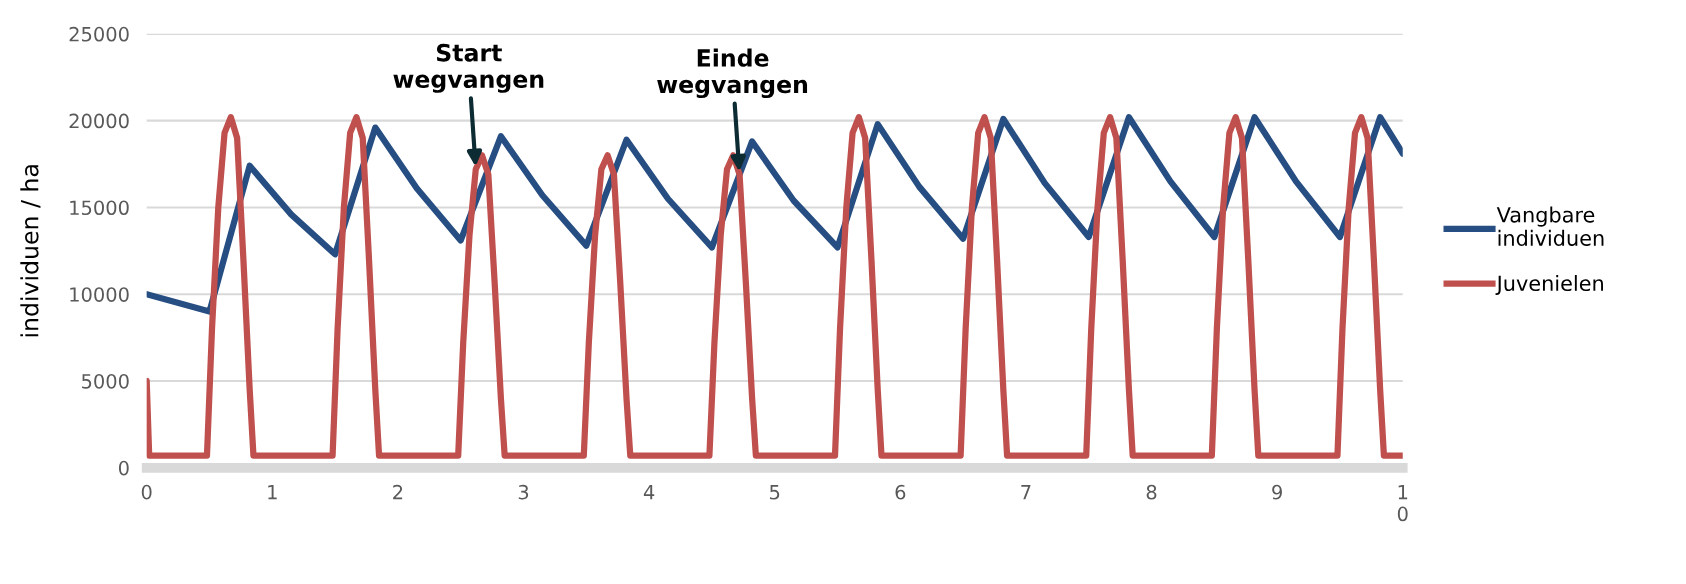  I want to click on y-tick-label: 15000, so click(99, 208).